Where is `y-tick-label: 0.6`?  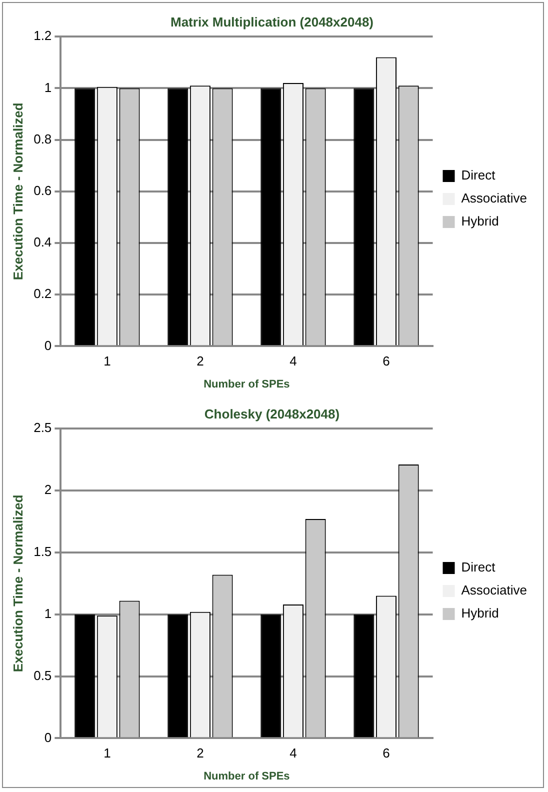
y-tick-label: 0.6 is located at coordinates (43, 190).